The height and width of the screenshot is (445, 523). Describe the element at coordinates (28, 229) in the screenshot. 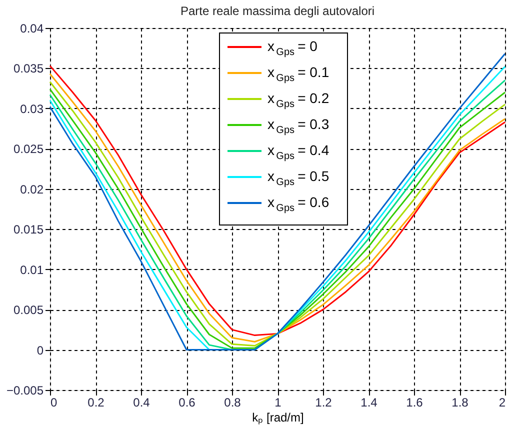

I see `y-tick-label: 0.015` at that location.